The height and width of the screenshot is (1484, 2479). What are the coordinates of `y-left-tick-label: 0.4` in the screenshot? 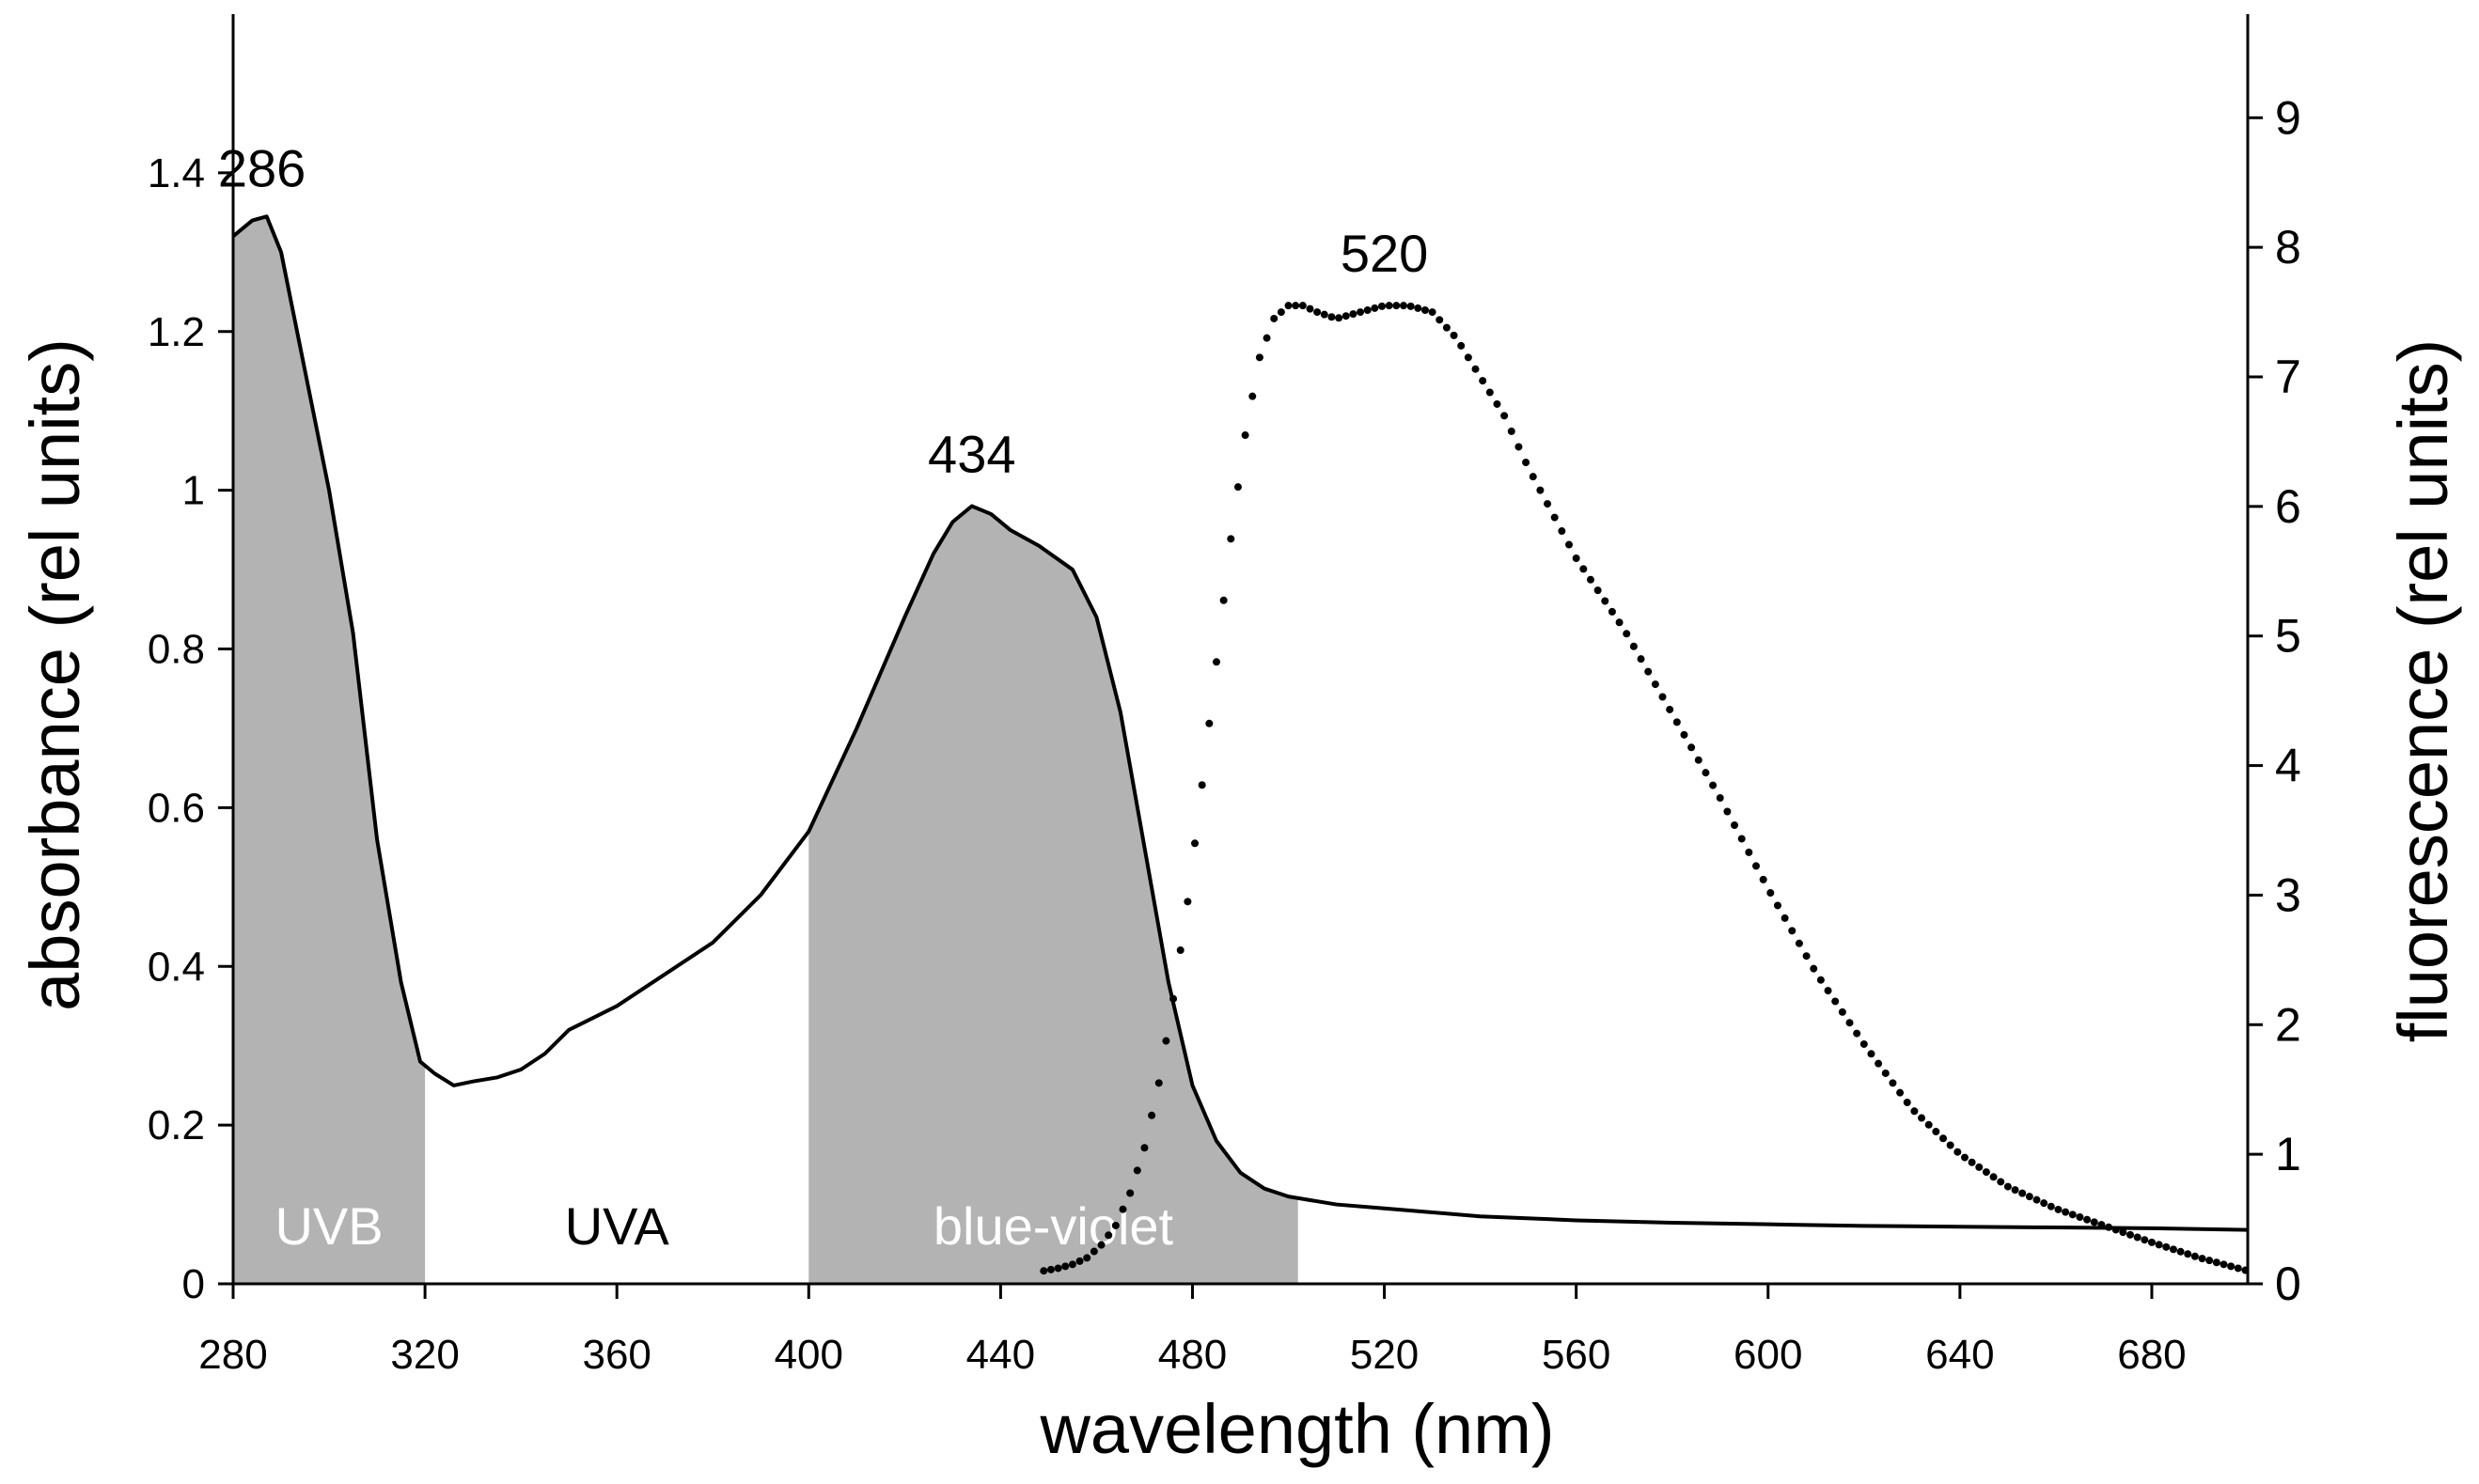 It's located at (176, 967).